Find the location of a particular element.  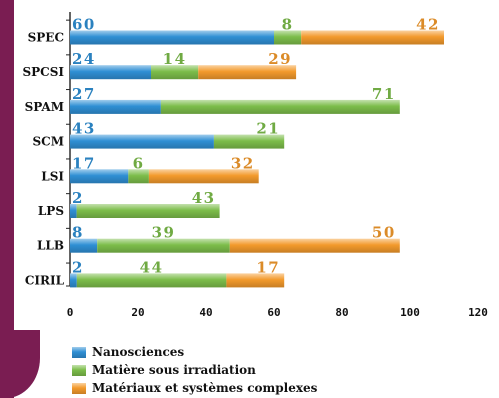

value-label-spam-matiere-sous-irradiation: 71 is located at coordinates (384, 94).